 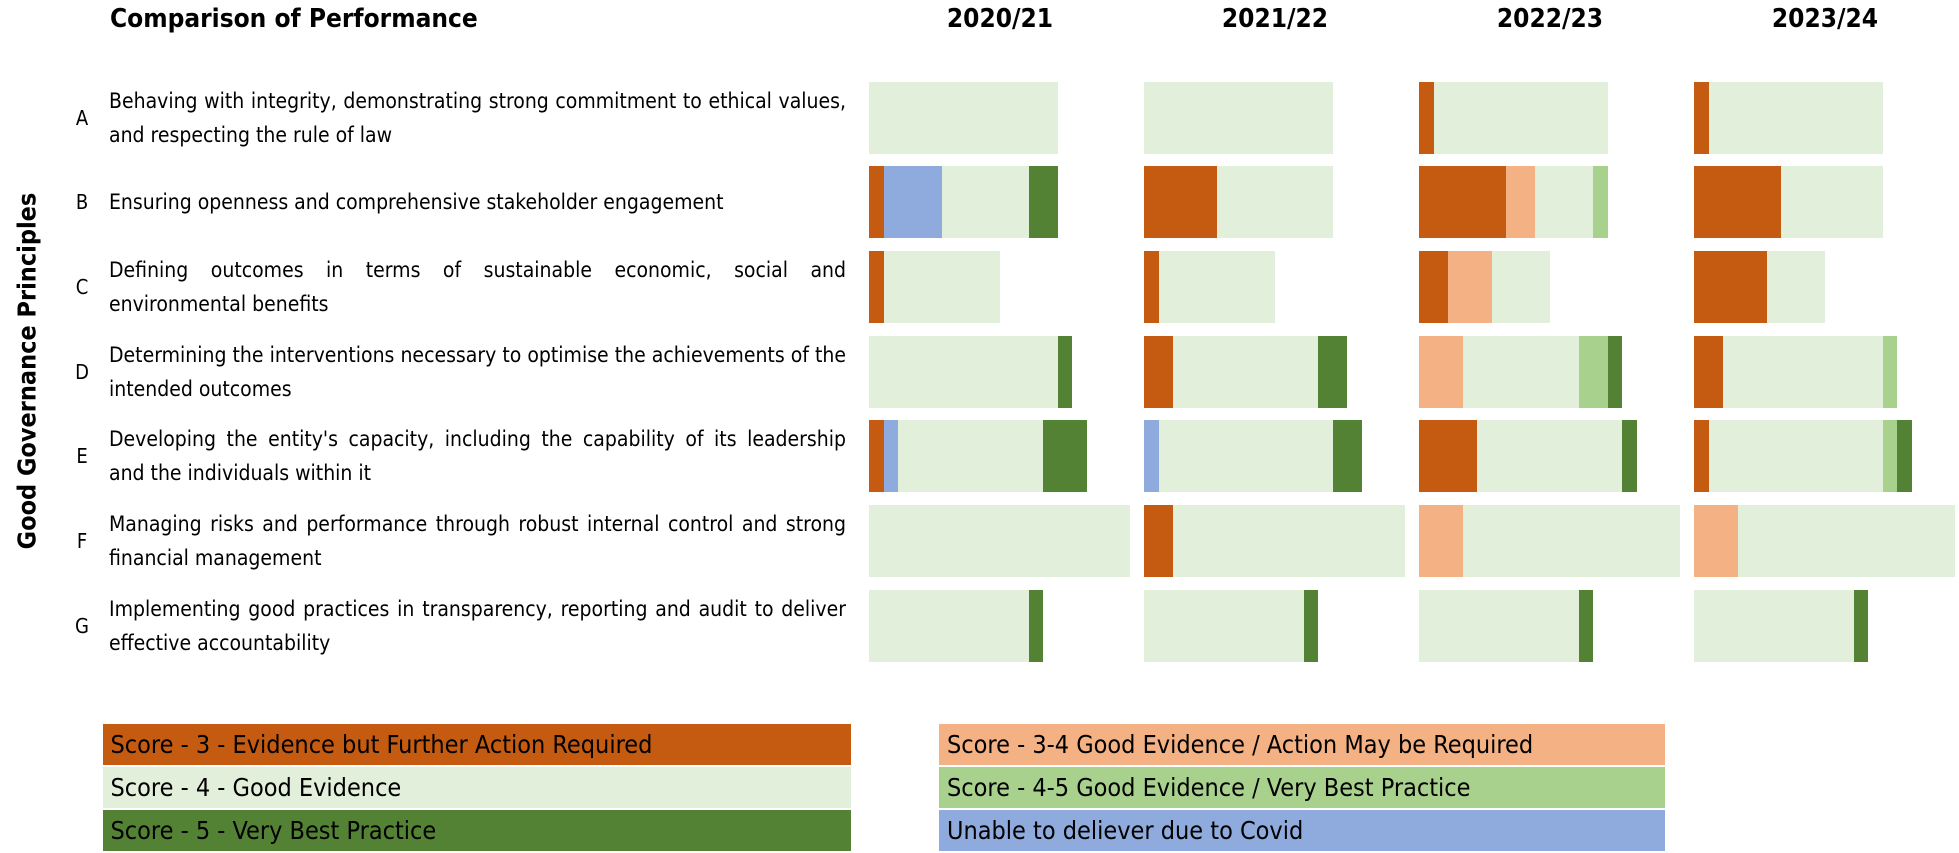 What do you see at coordinates (27, 371) in the screenshot?
I see `y-axis-label: Good Governance Principles` at bounding box center [27, 371].